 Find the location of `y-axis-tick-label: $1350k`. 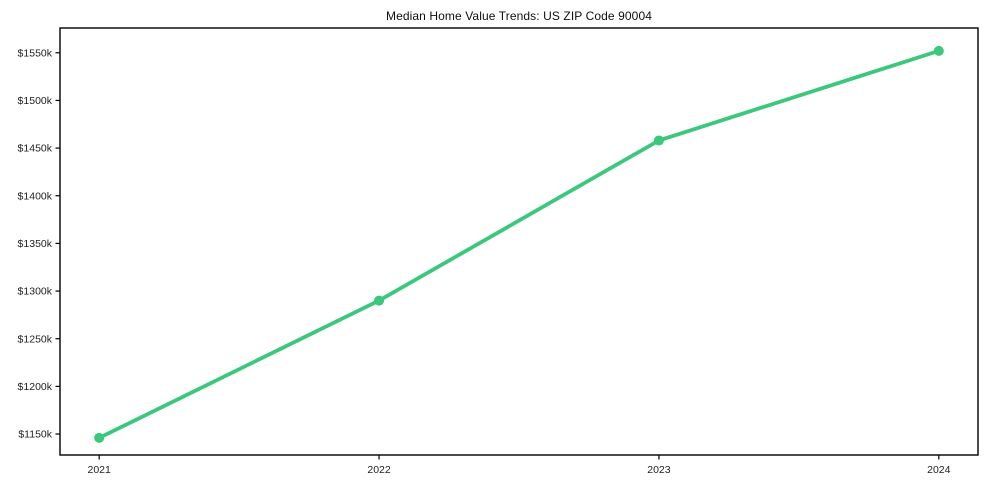

y-axis-tick-label: $1350k is located at coordinates (35, 244).